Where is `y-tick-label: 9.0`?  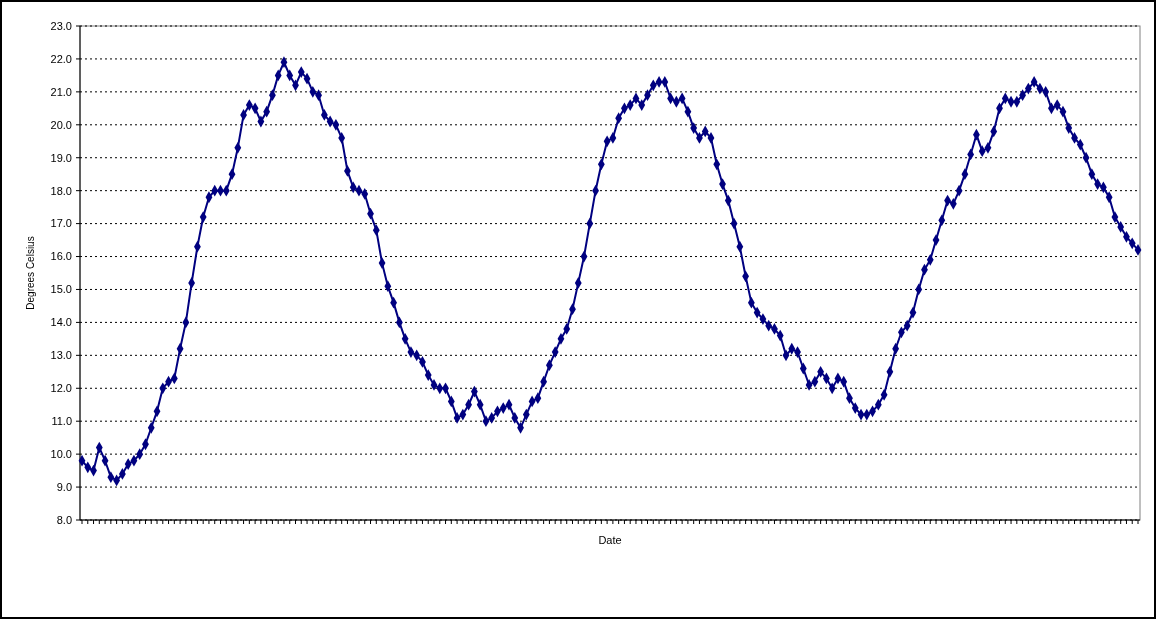 y-tick-label: 9.0 is located at coordinates (64, 486).